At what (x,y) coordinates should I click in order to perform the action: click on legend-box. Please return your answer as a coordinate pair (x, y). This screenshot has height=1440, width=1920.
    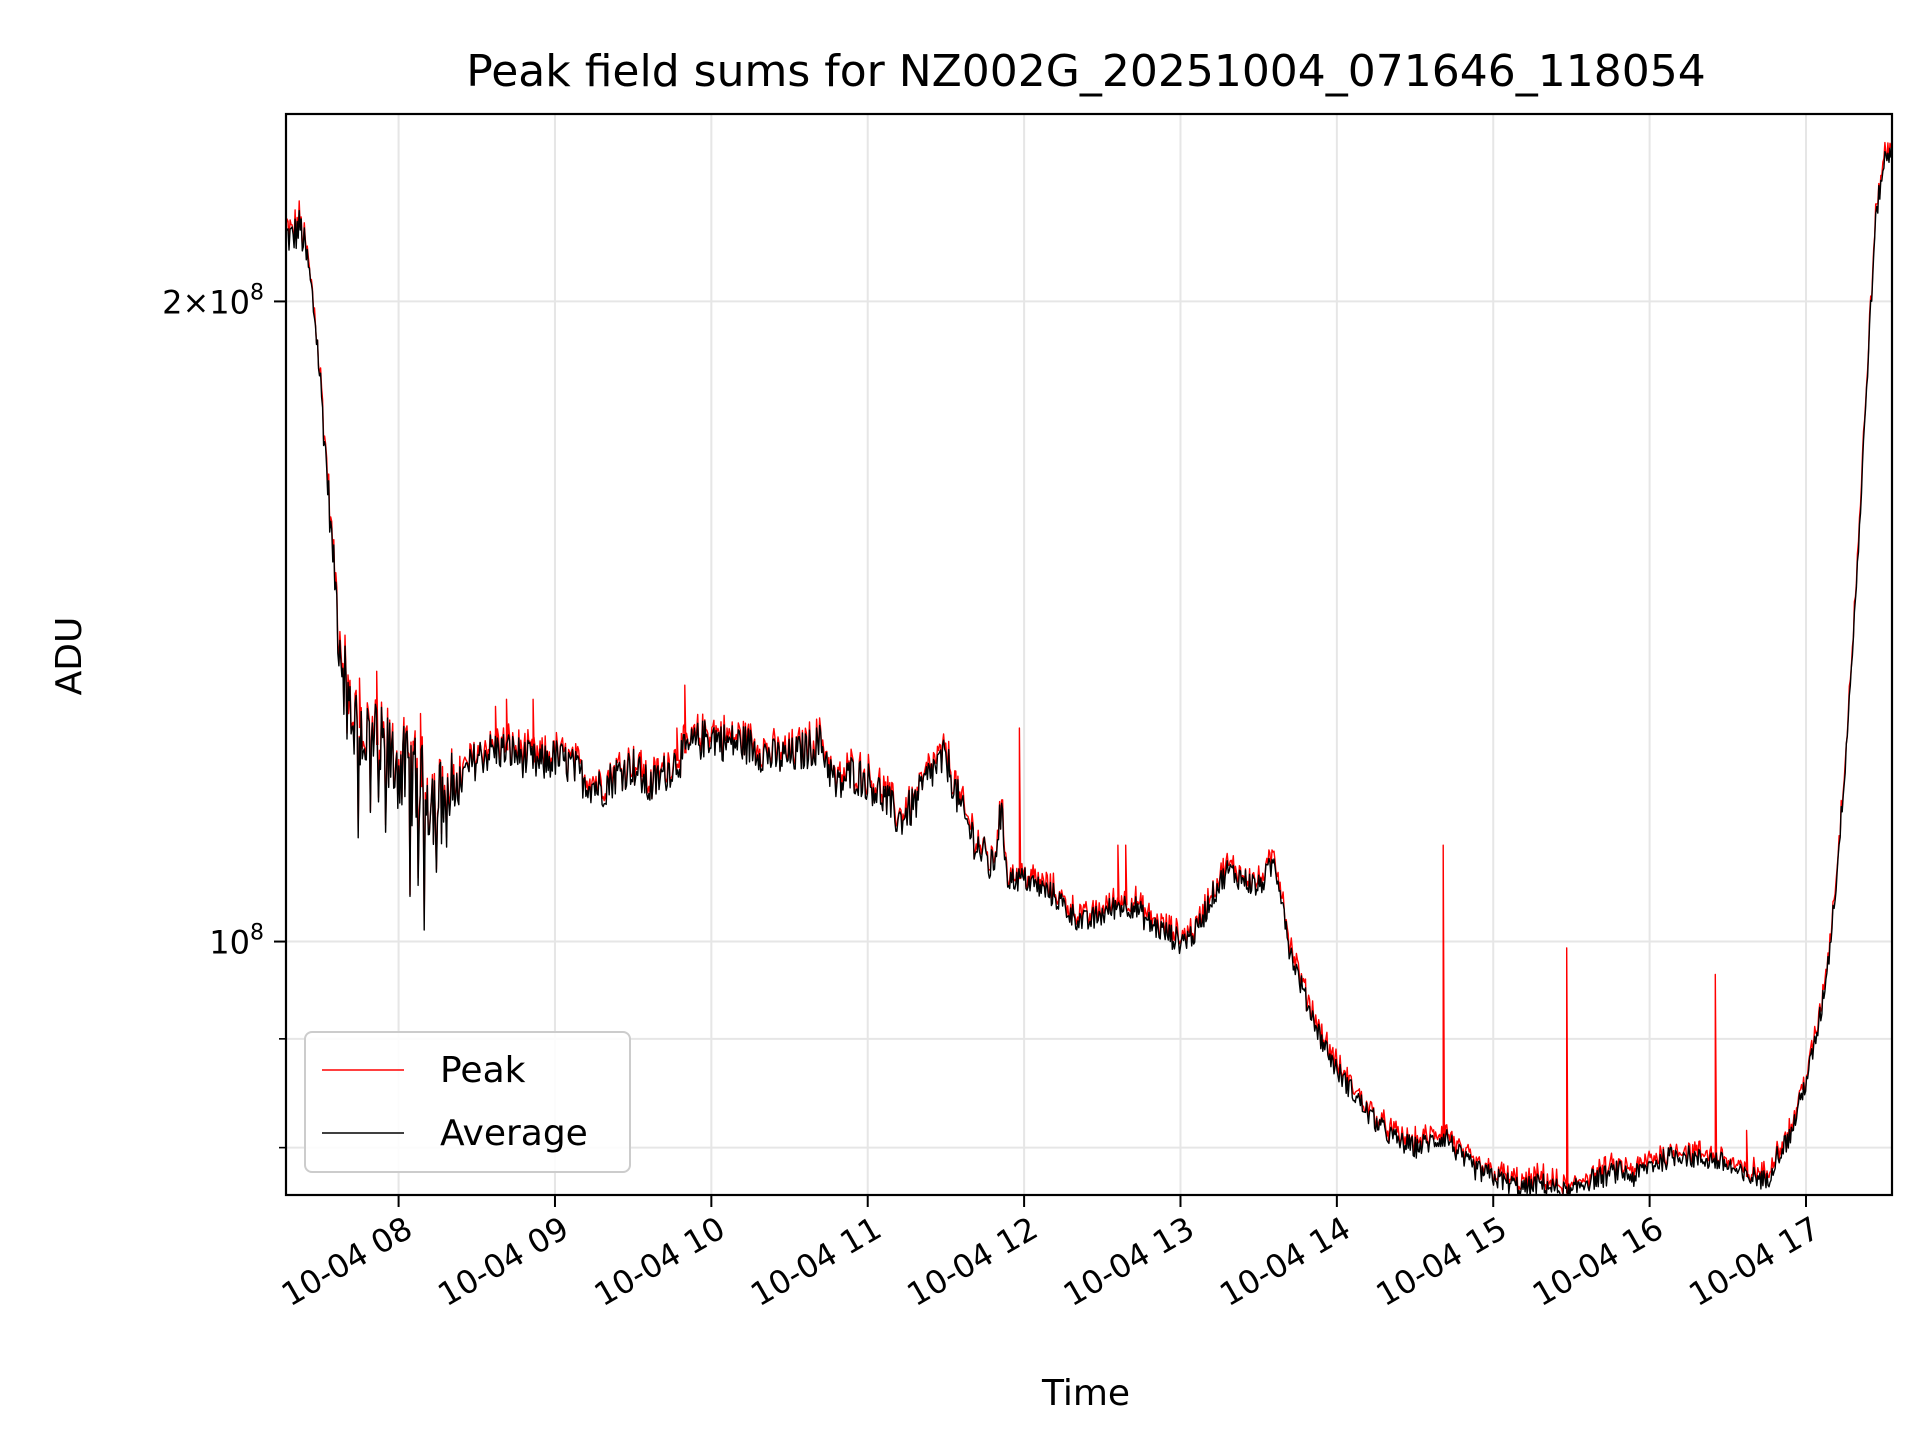
    Looking at the image, I should click on (467, 1102).